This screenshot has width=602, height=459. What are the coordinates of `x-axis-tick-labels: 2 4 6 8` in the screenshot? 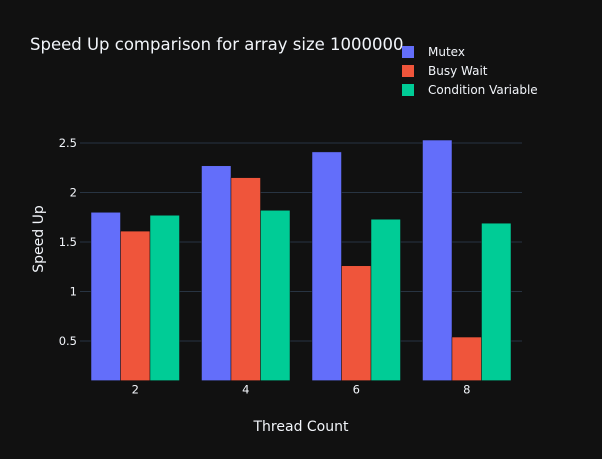 It's located at (301, 390).